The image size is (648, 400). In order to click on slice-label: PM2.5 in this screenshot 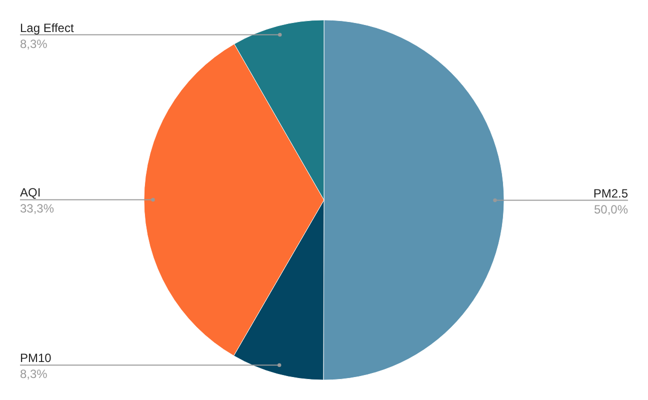, I will do `click(610, 193)`.